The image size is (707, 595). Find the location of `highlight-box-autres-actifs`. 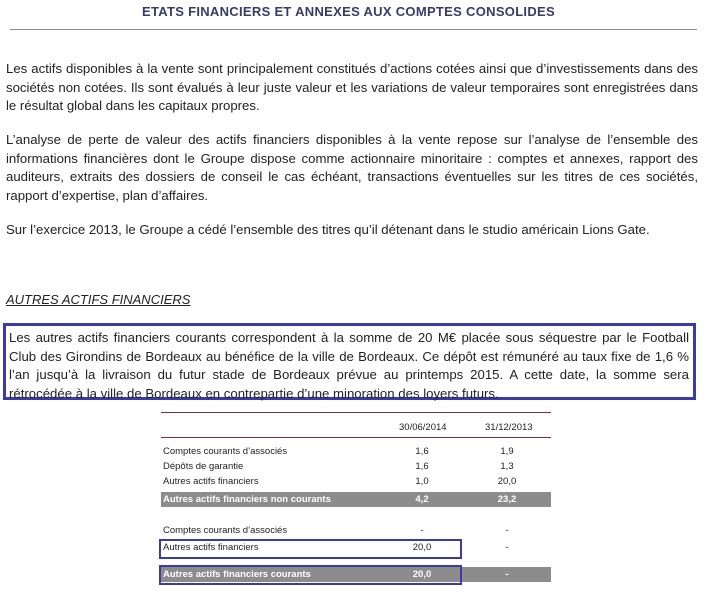

highlight-box-autres-actifs is located at coordinates (310, 549).